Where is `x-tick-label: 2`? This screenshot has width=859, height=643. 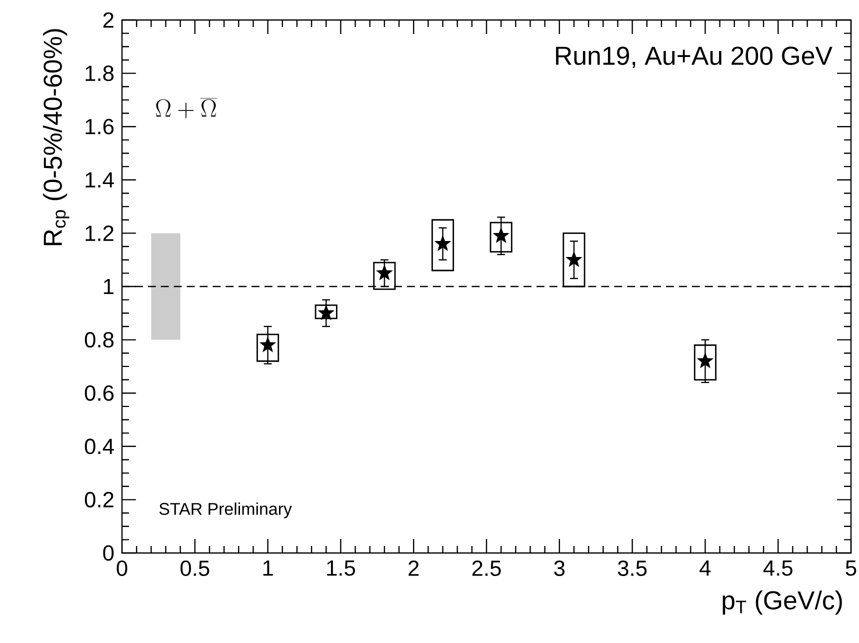
x-tick-label: 2 is located at coordinates (413, 568).